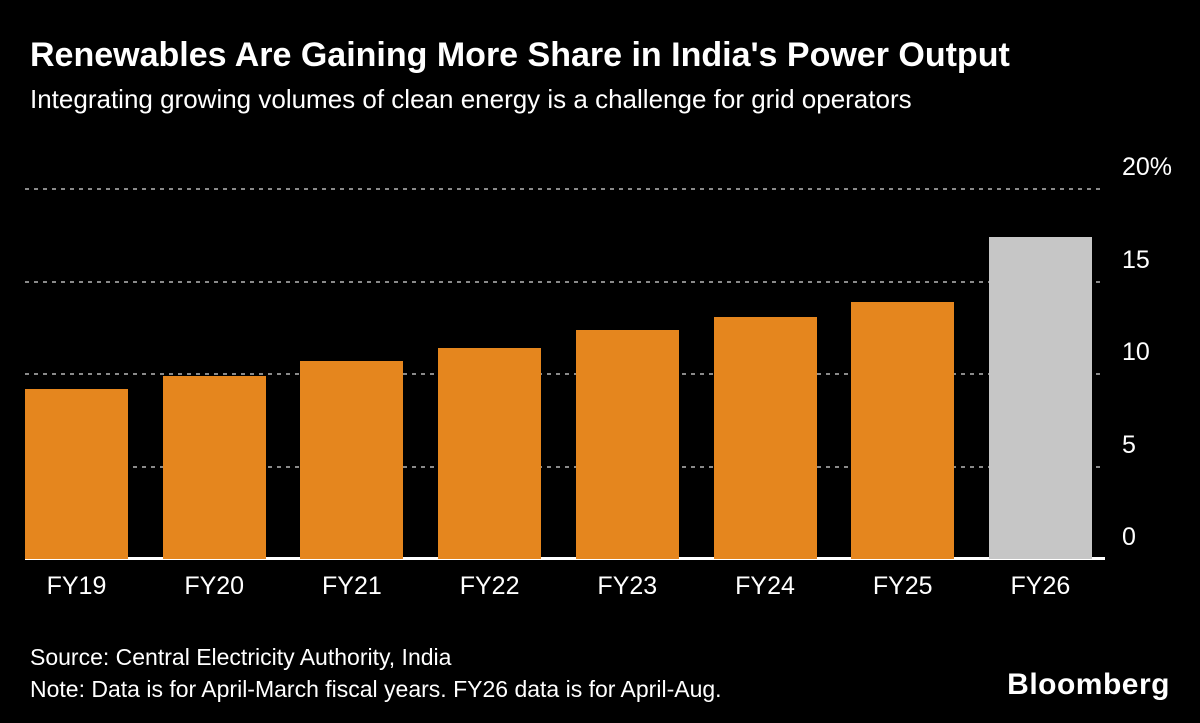  Describe the element at coordinates (1129, 444) in the screenshot. I see `y-axis-tick-label: 5` at that location.